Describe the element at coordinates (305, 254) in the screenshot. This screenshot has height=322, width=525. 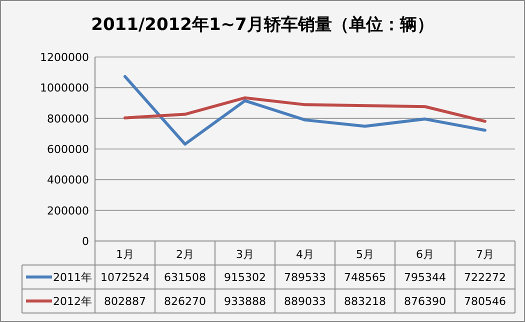
I see `x-tick-label: 4月` at that location.